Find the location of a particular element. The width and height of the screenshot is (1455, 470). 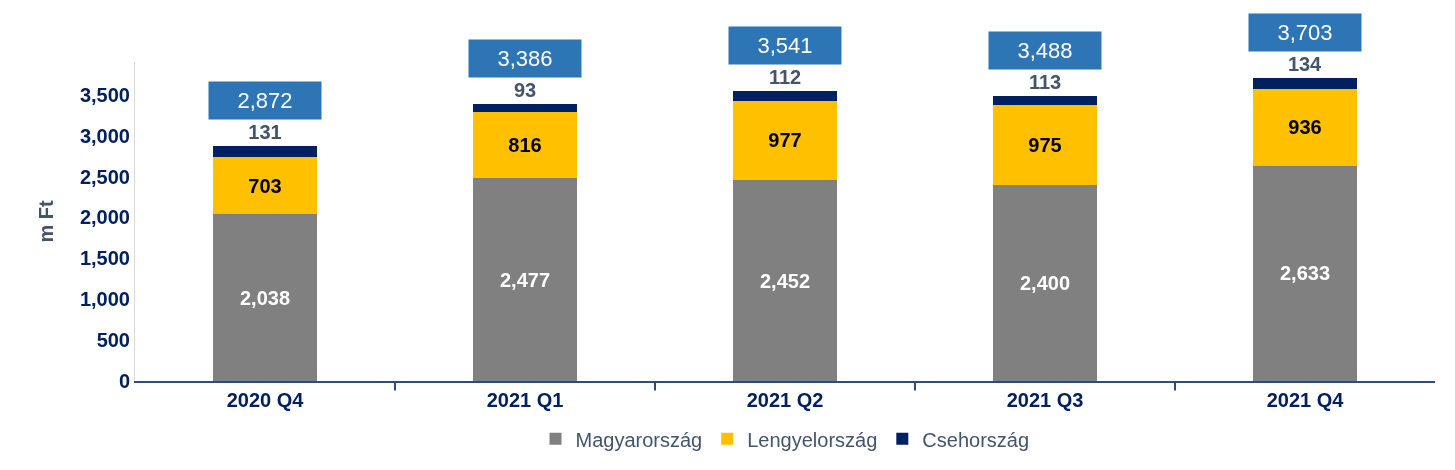

data-label: 2,452 is located at coordinates (785, 280).